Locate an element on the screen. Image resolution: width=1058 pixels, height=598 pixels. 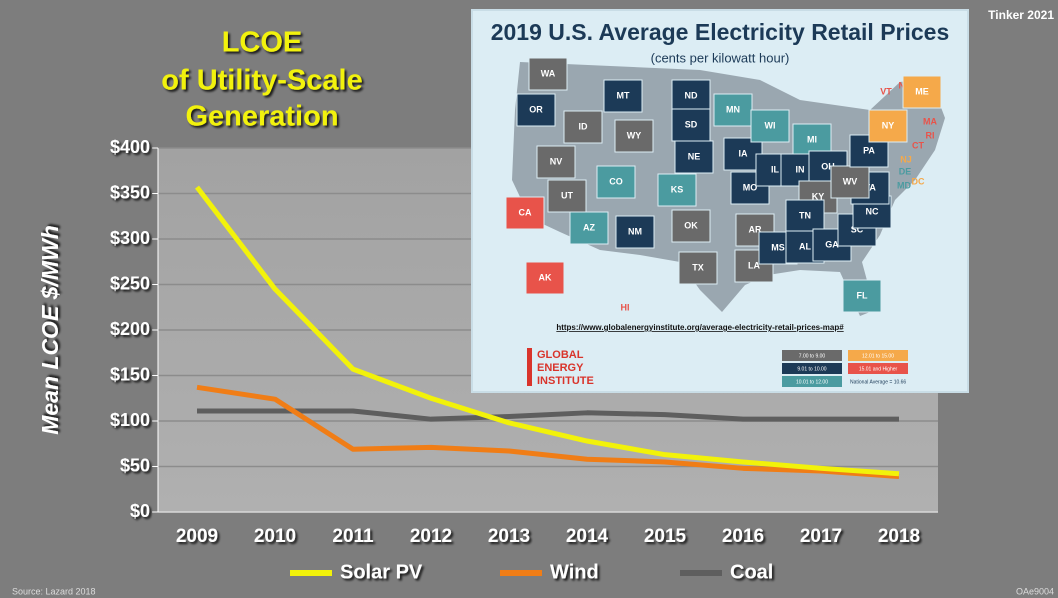
y-tick-label: $200 is located at coordinates (130, 329).